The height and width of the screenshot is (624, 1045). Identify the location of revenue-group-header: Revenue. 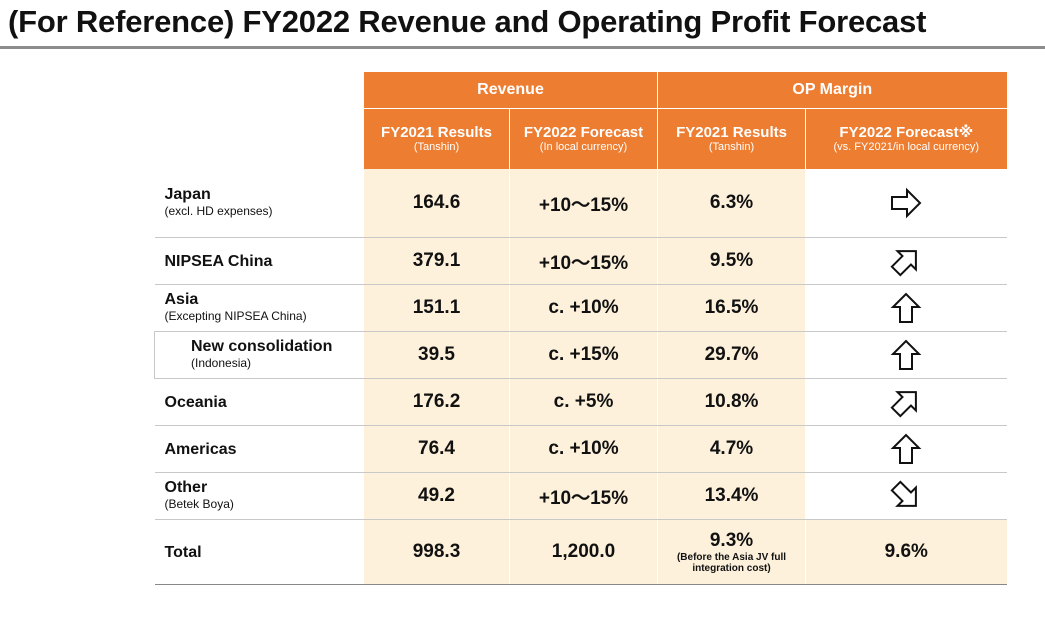
(510, 90).